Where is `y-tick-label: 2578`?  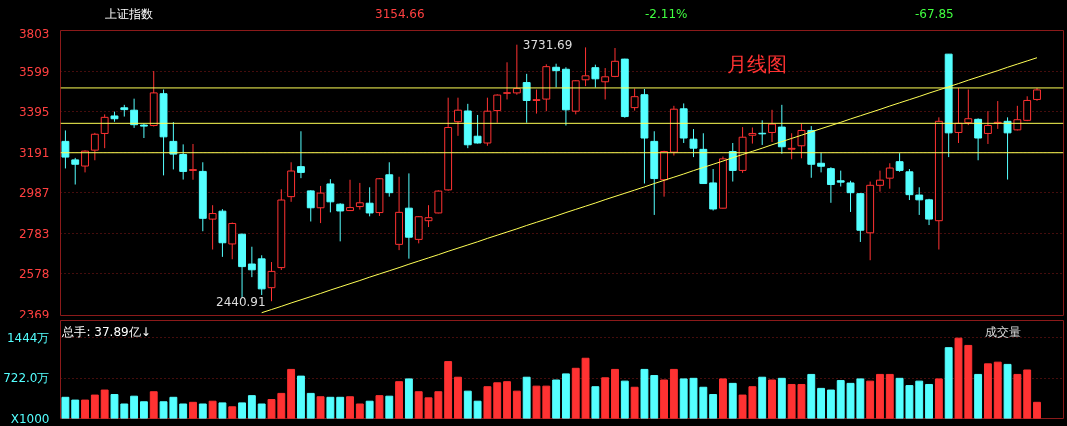 y-tick-label: 2578 is located at coordinates (34, 274).